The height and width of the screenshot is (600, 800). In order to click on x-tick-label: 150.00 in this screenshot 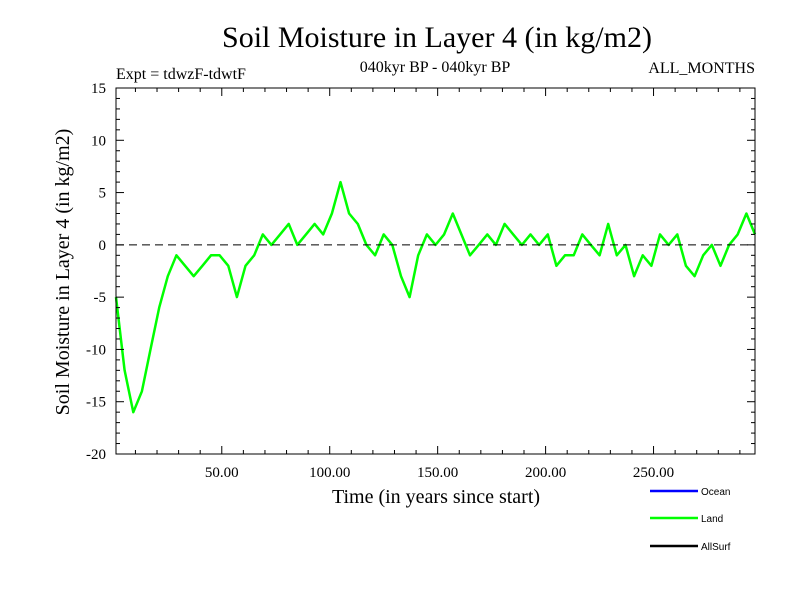, I will do `click(437, 473)`.